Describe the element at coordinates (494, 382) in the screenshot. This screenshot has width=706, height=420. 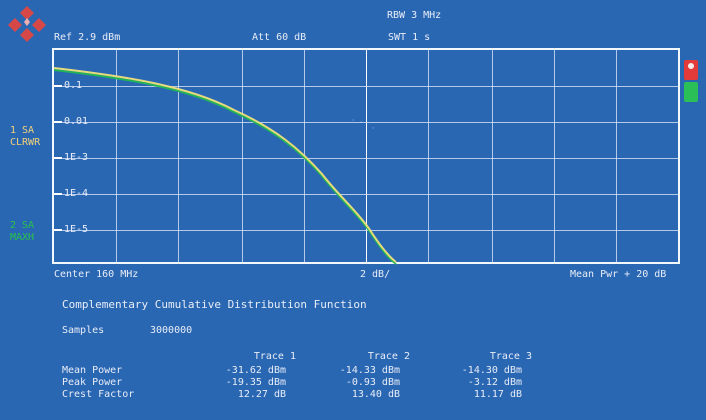
I see `peak-power-trace3: -3.12 dBm` at that location.